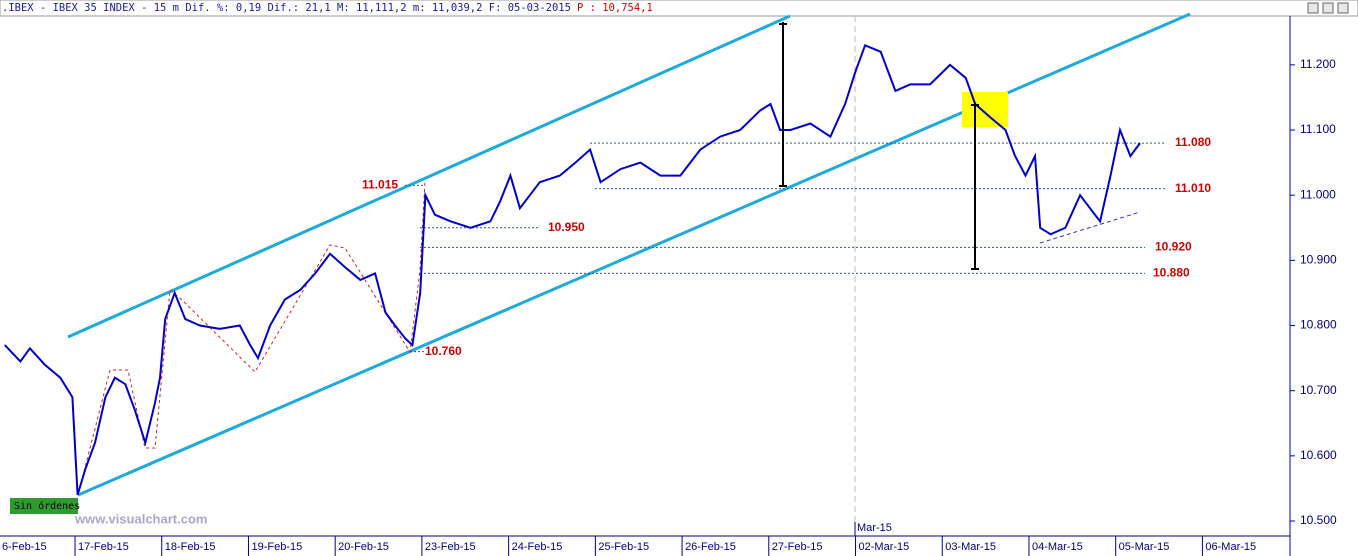  Describe the element at coordinates (566, 227) in the screenshot. I see `level-label: 10.950` at that location.